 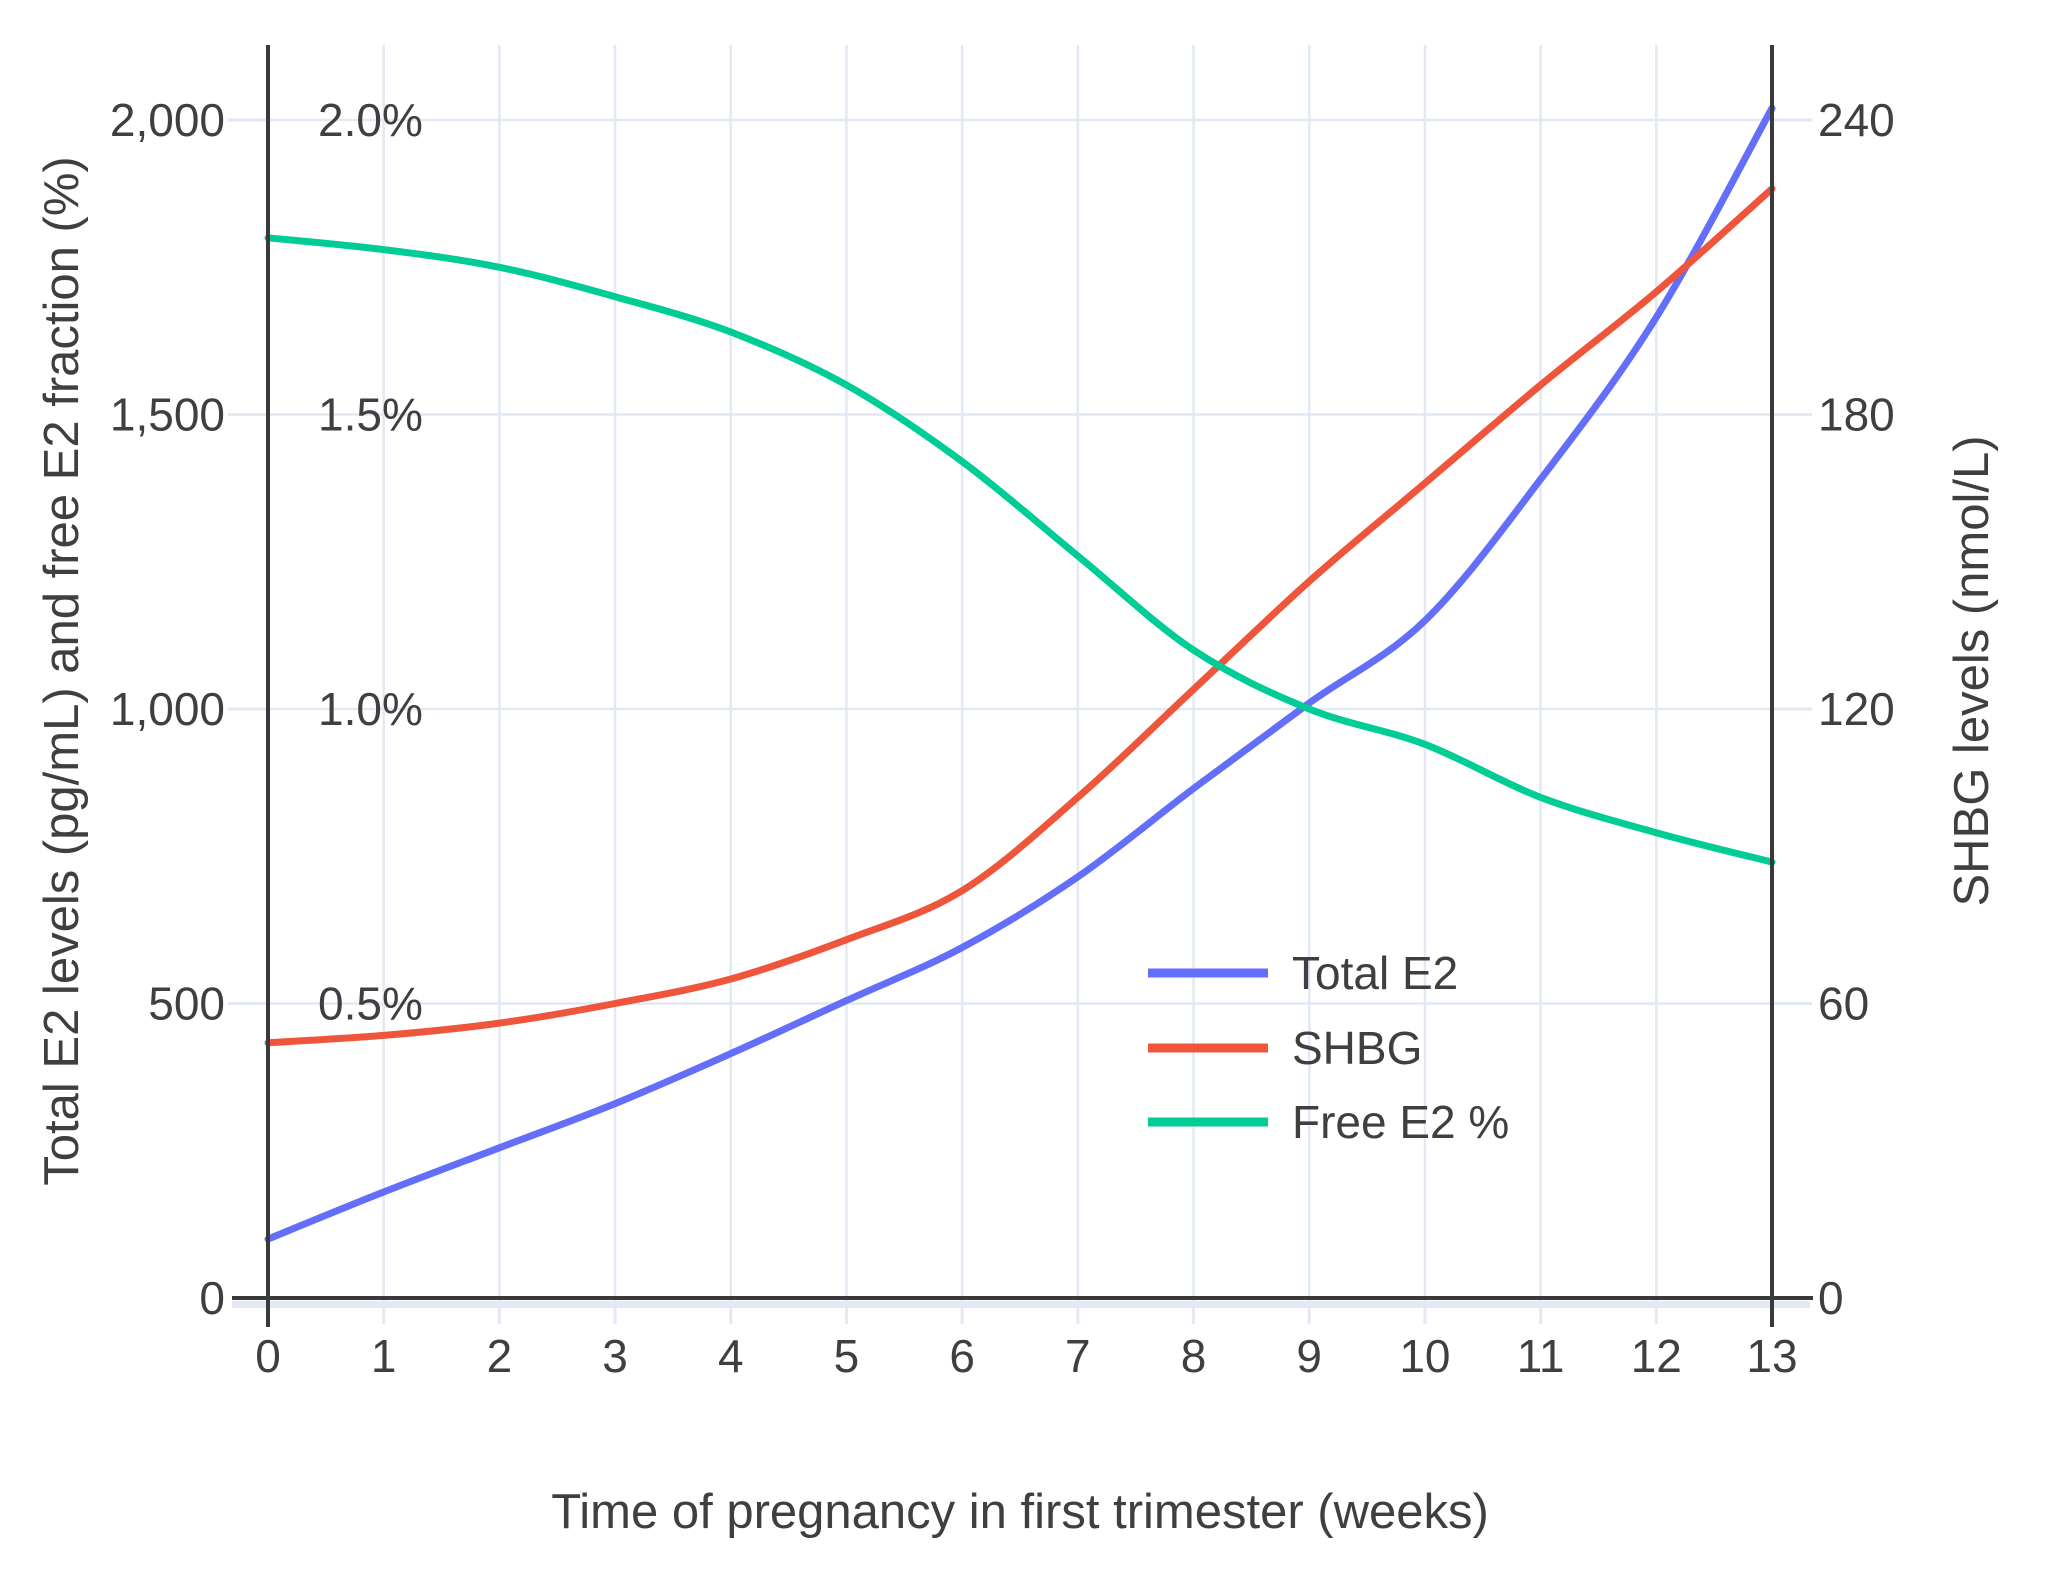 I want to click on legend-label-total-e2: Total E2, so click(x=1375, y=973).